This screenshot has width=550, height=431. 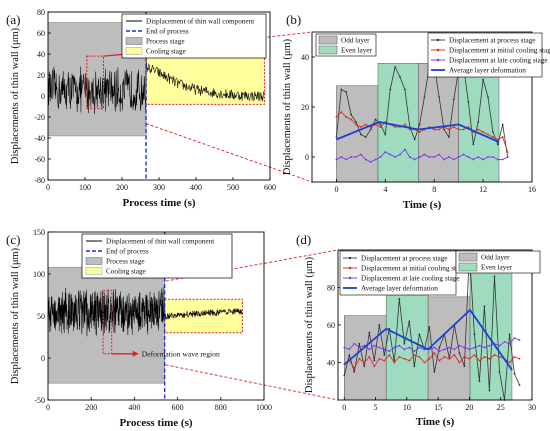 What do you see at coordinates (398, 273) in the screenshot?
I see `panel-d-legend-box` at bounding box center [398, 273].